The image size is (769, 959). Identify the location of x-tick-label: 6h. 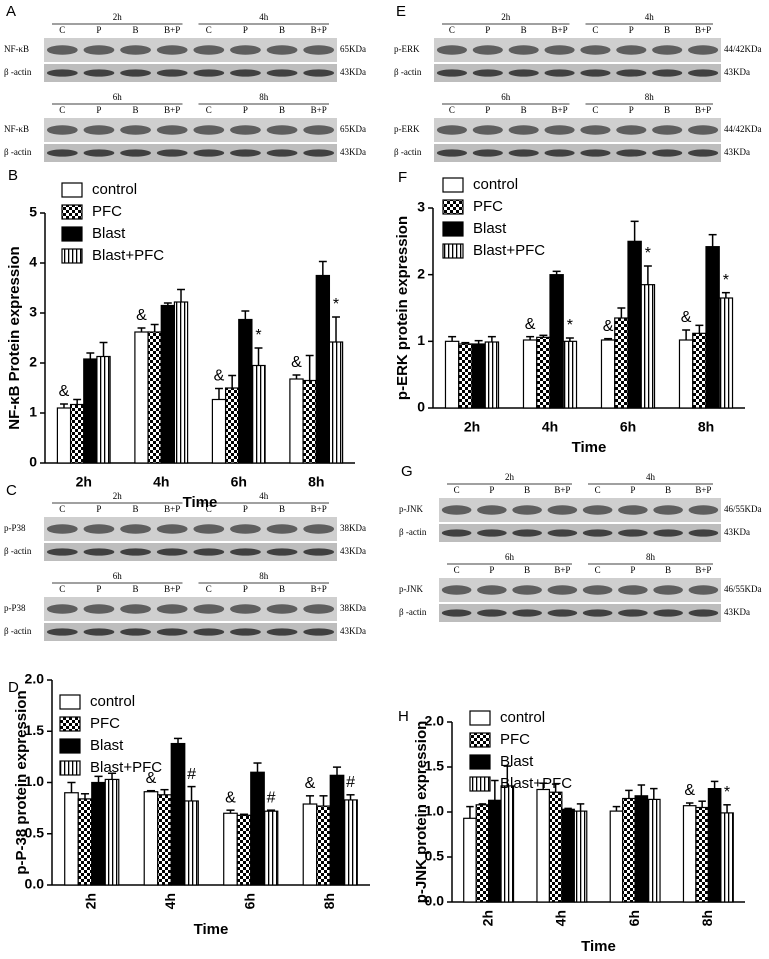
(249, 901).